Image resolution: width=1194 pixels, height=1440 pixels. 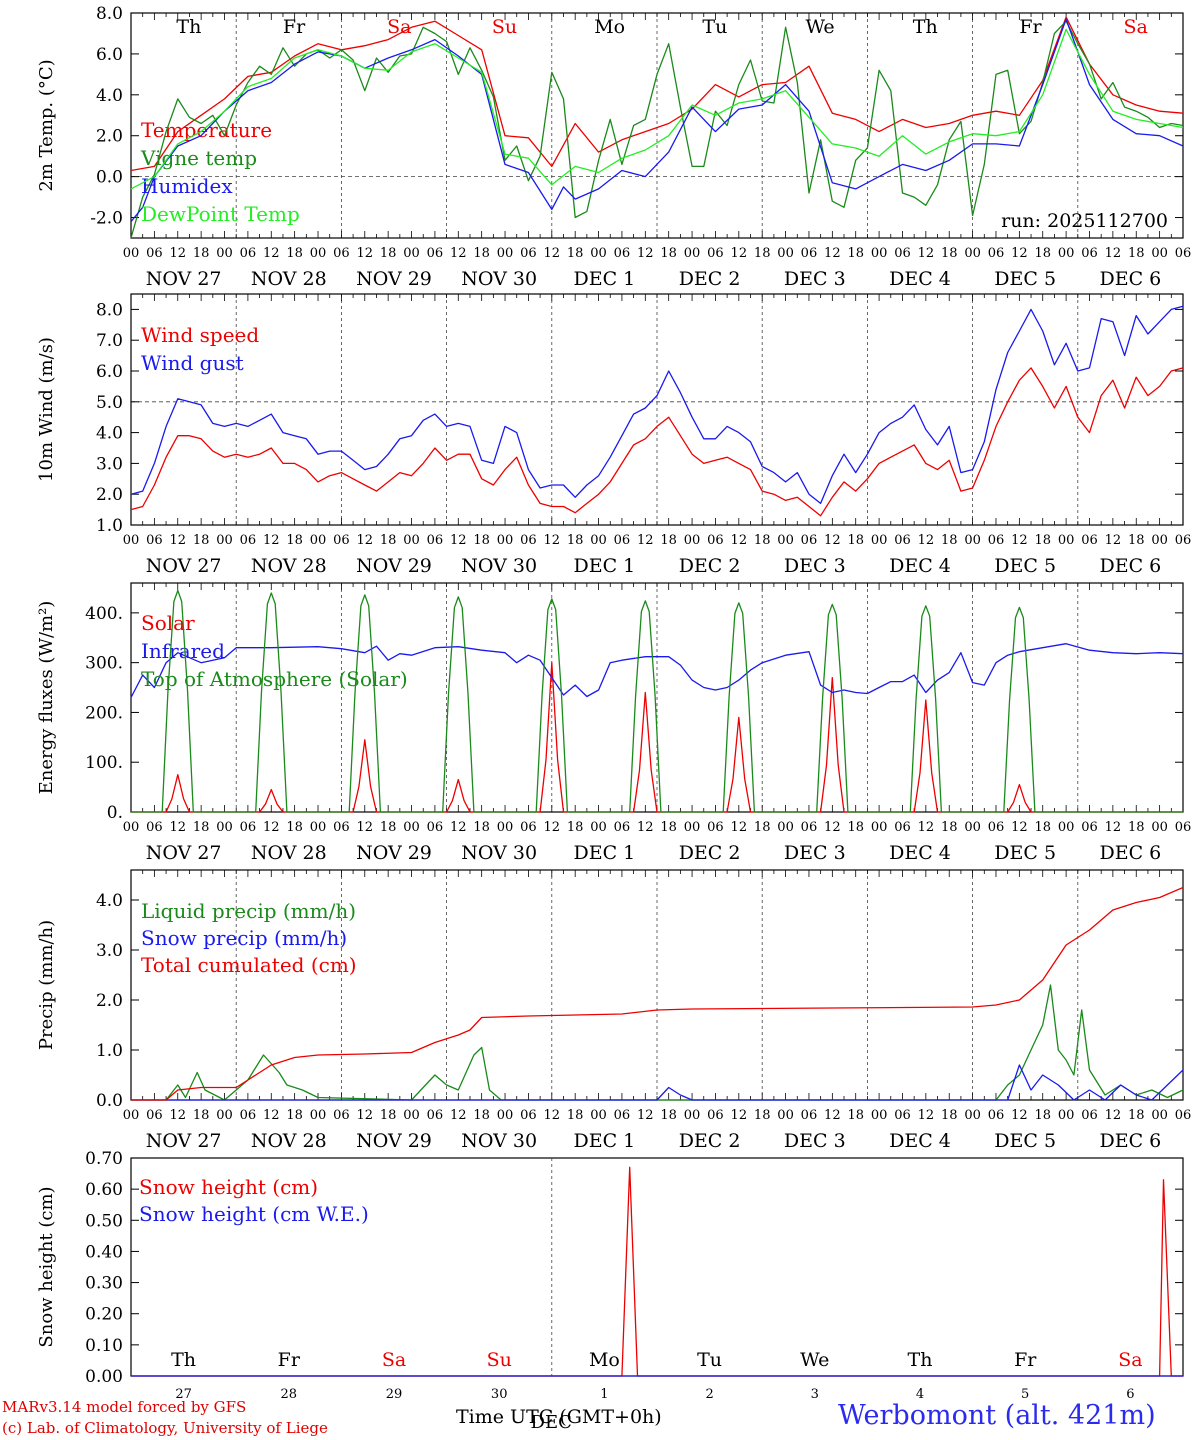 I want to click on day-number-label: 3, so click(x=815, y=1394).